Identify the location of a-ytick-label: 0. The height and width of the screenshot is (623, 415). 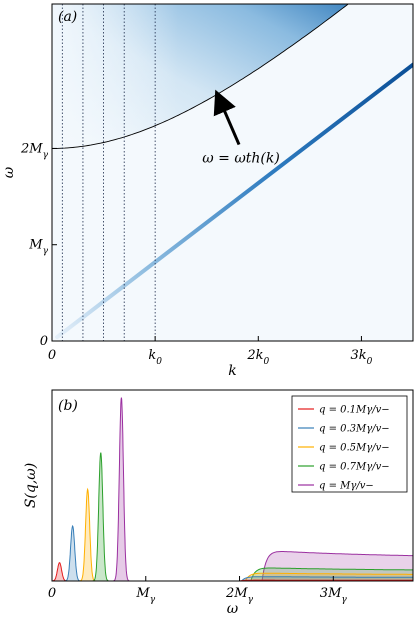
(44, 341).